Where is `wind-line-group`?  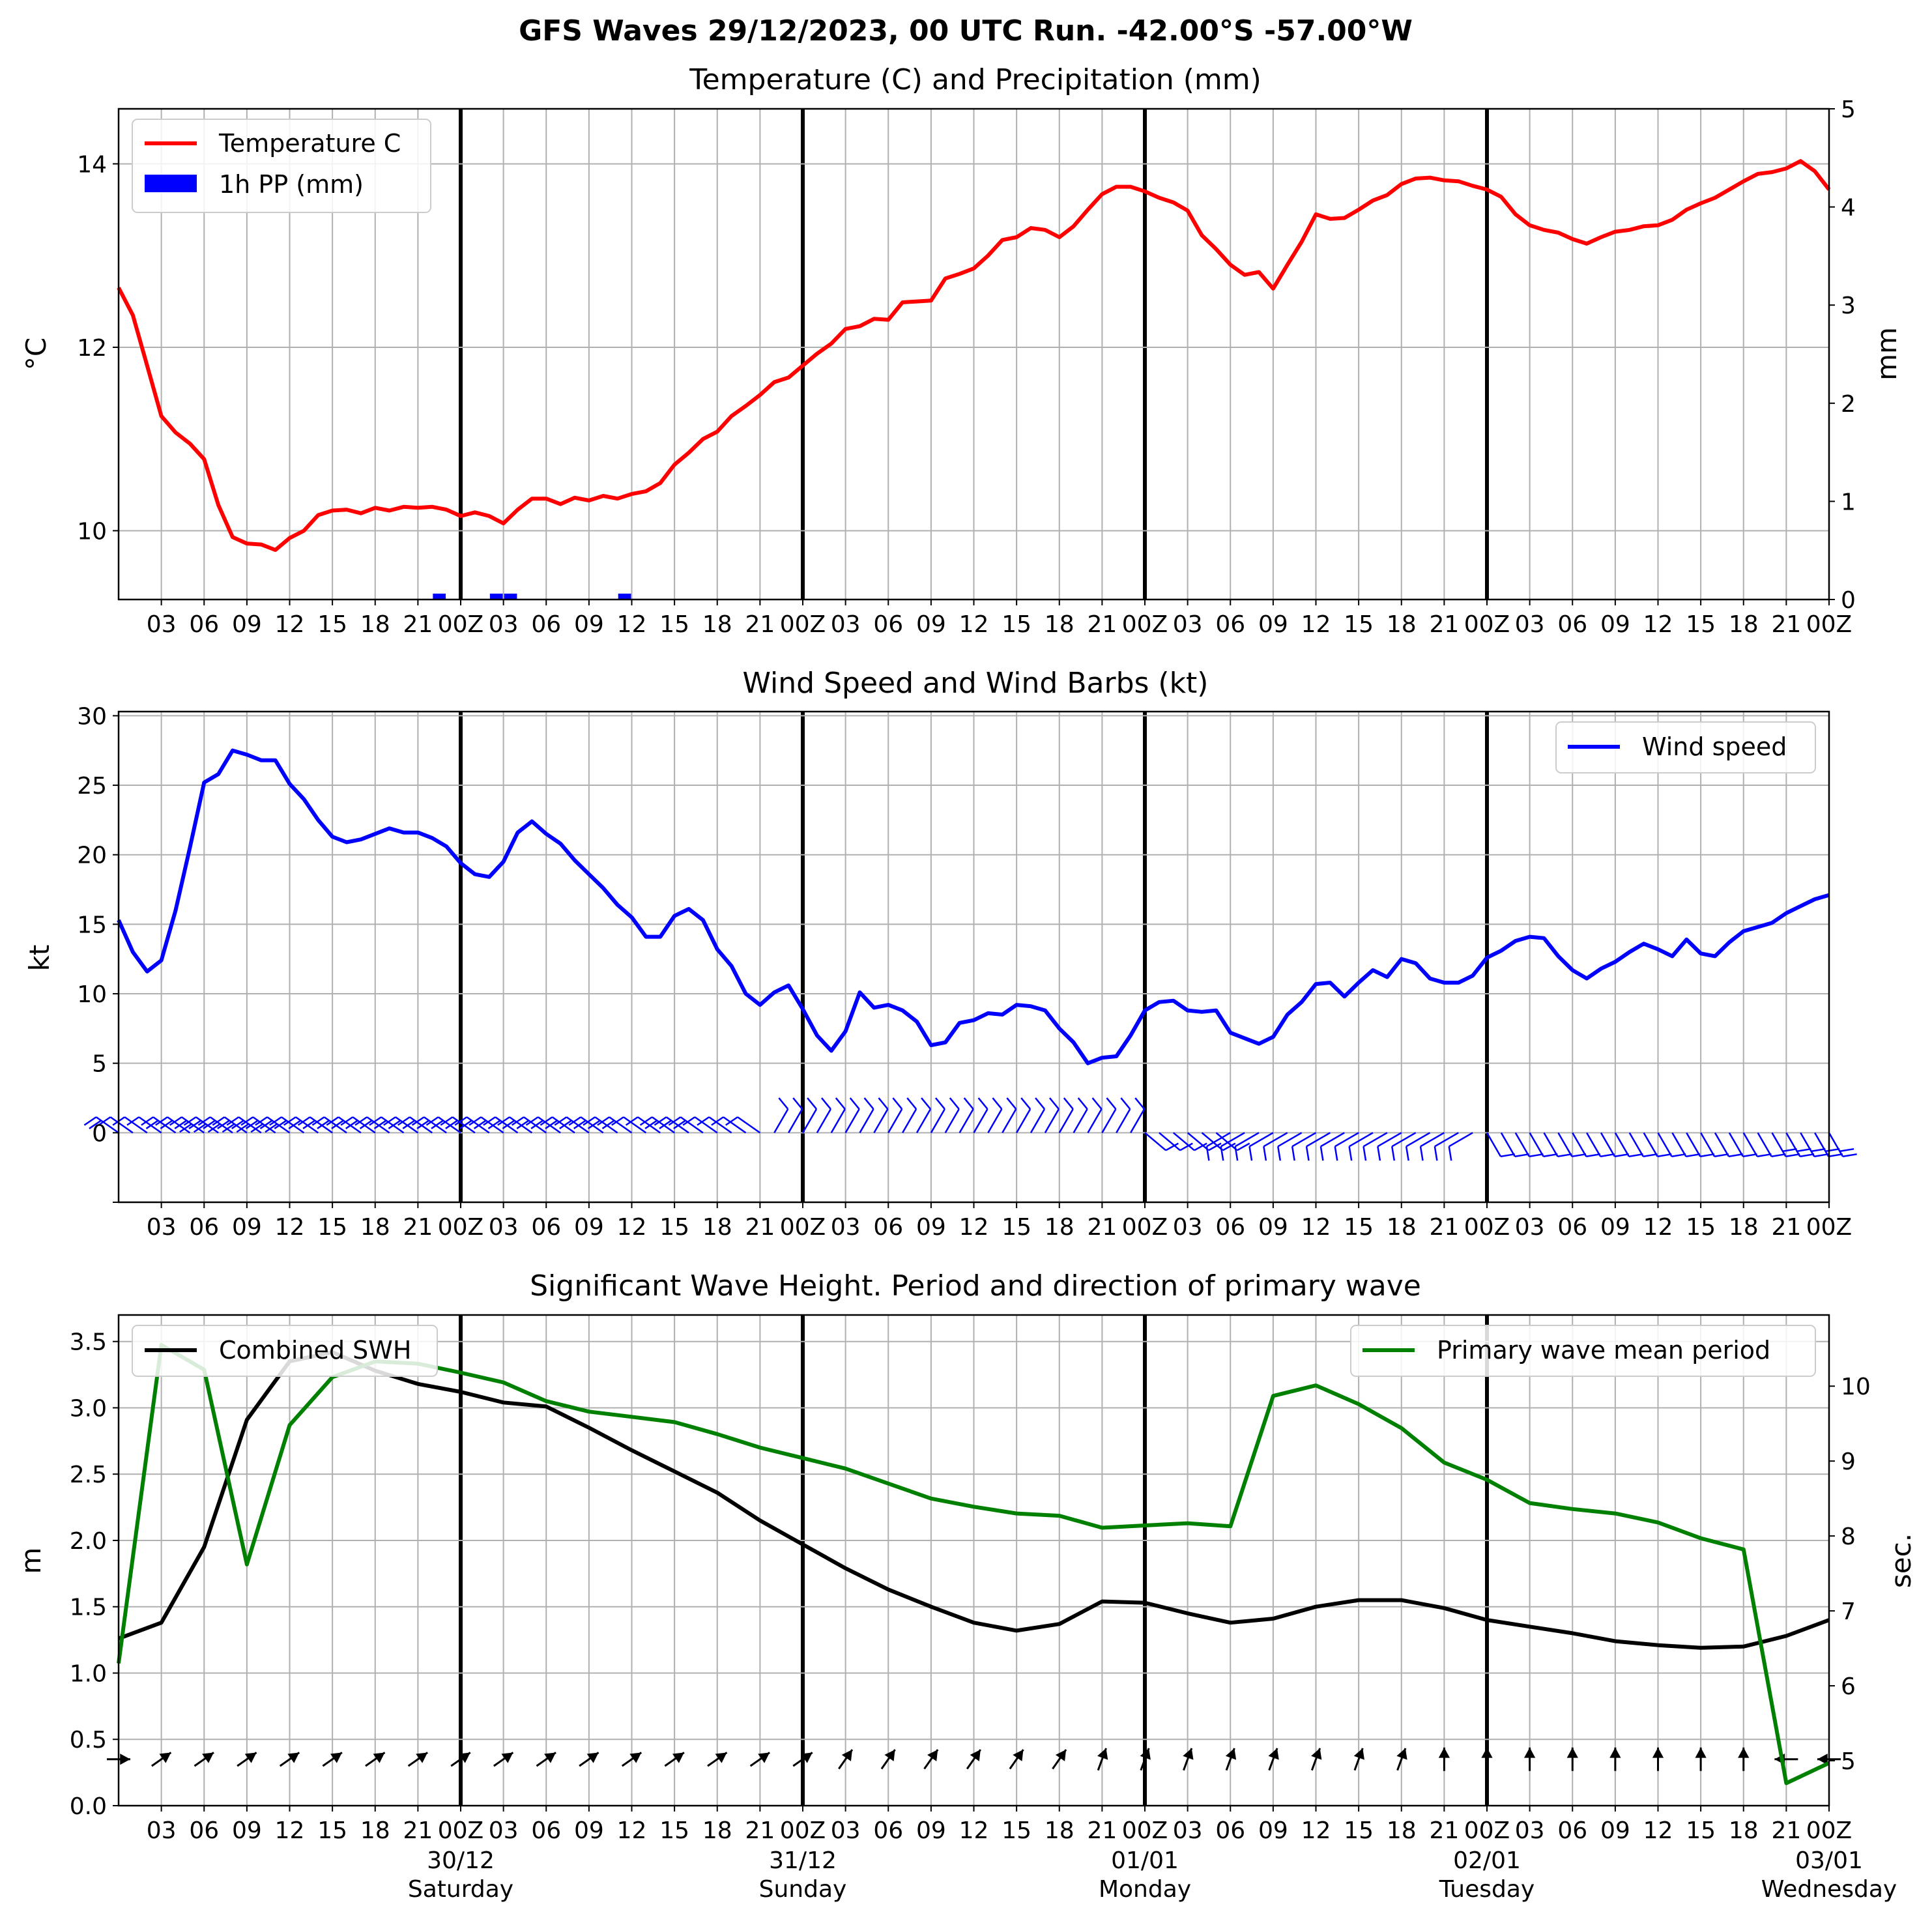 wind-line-group is located at coordinates (973, 906).